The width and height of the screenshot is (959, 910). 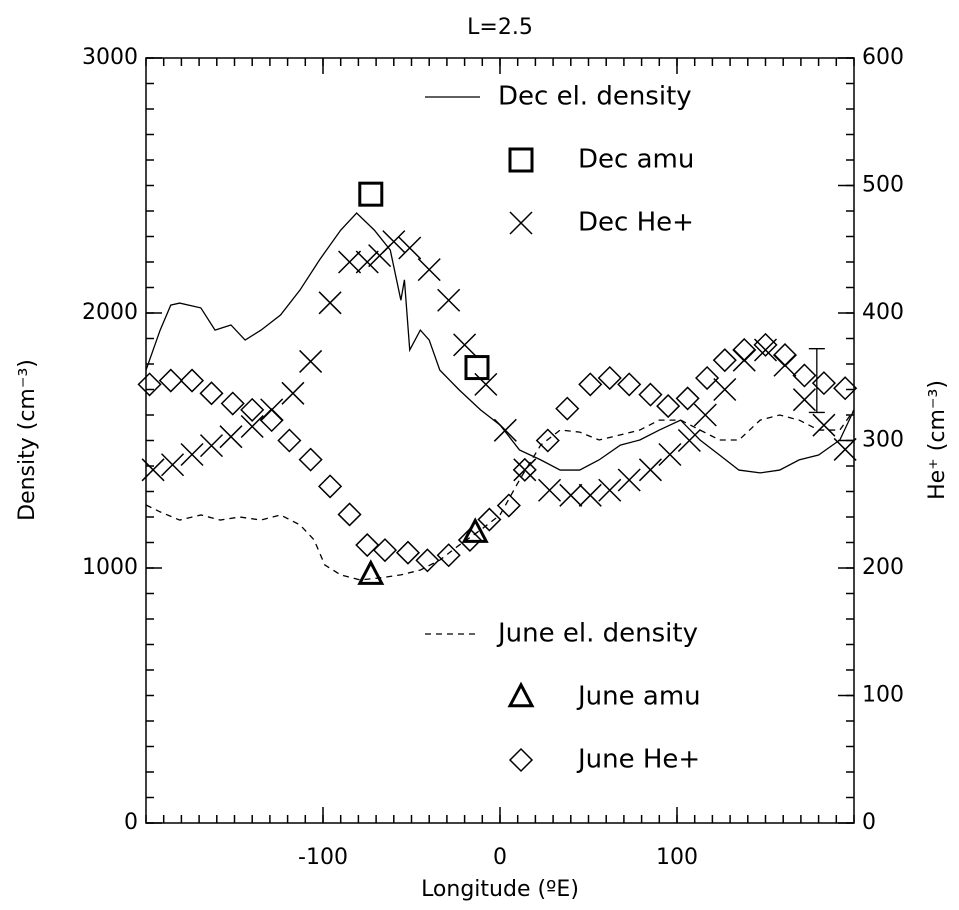 I want to click on y-tick-label: 3000, so click(x=110, y=57).